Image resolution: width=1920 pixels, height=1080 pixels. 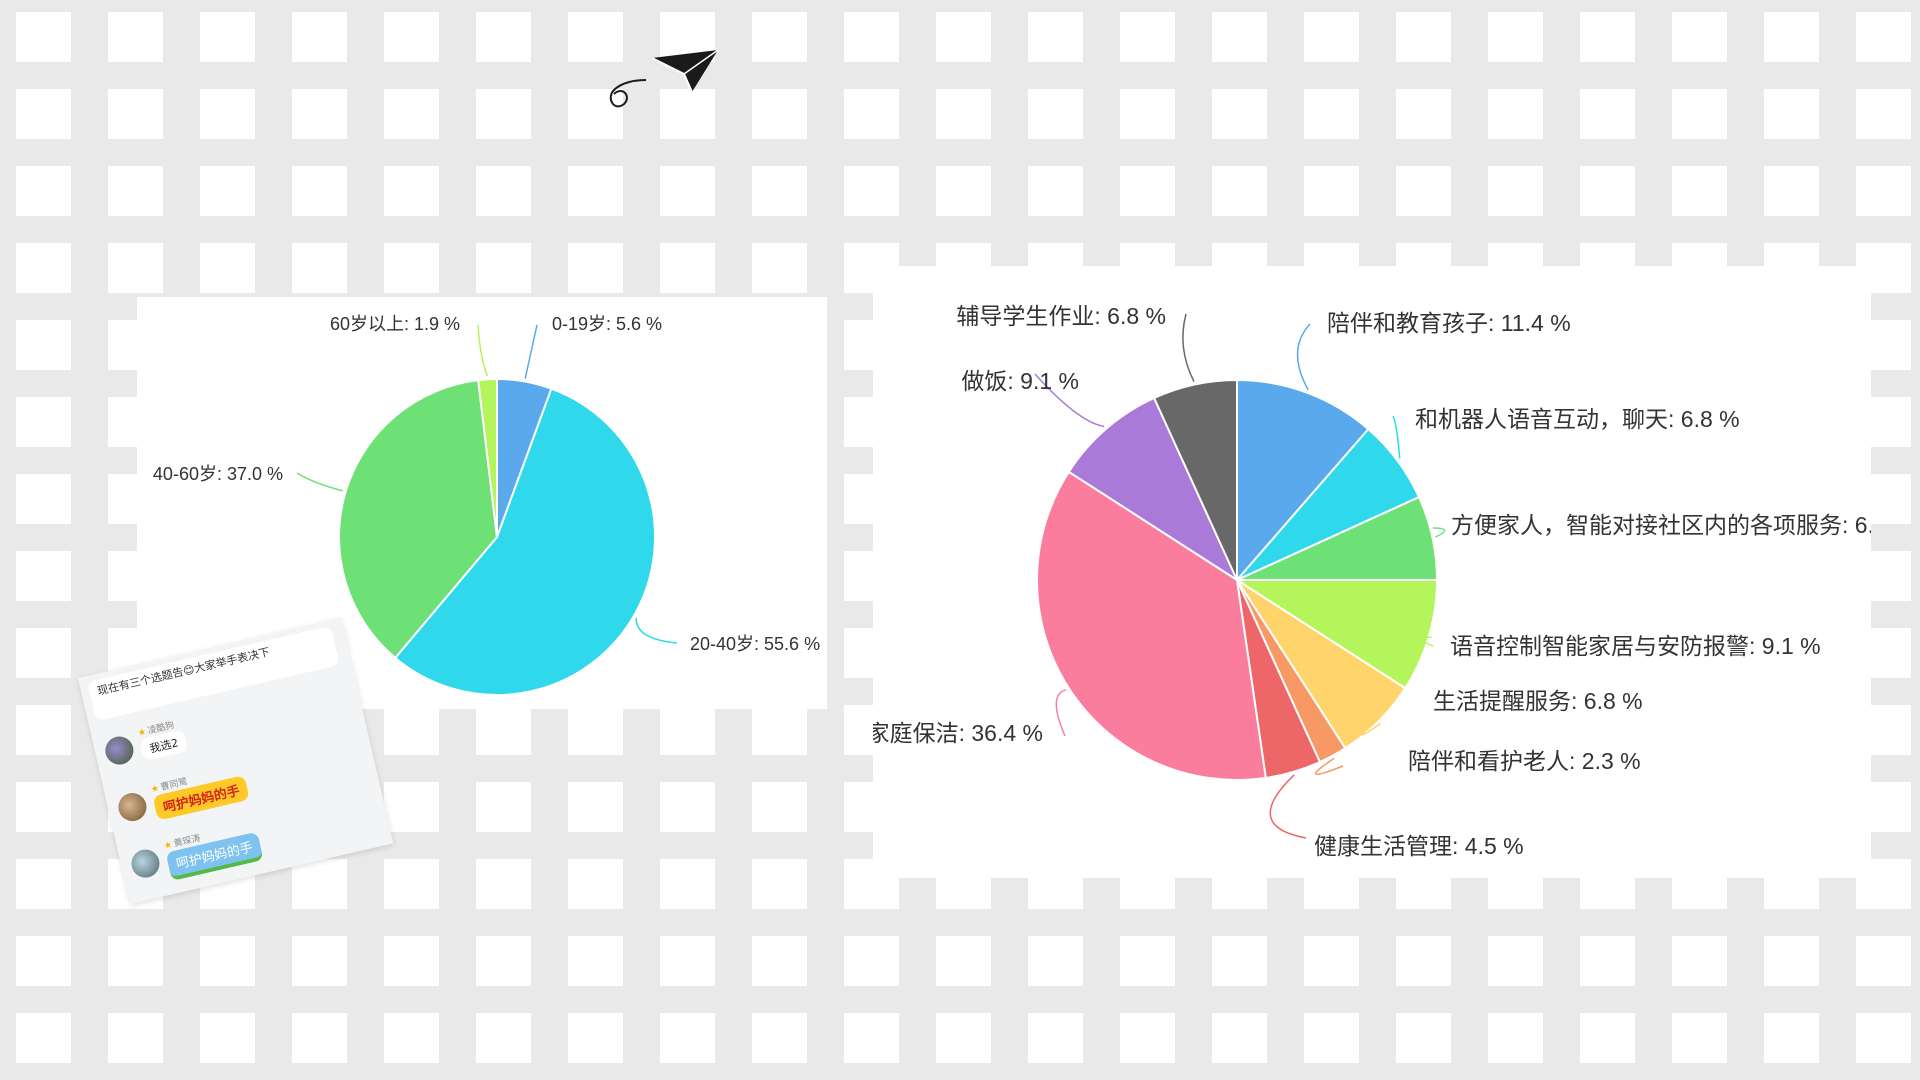 What do you see at coordinates (1449, 323) in the screenshot?
I see `slice-label: 陪伴和教育孩子: 11.4 %` at bounding box center [1449, 323].